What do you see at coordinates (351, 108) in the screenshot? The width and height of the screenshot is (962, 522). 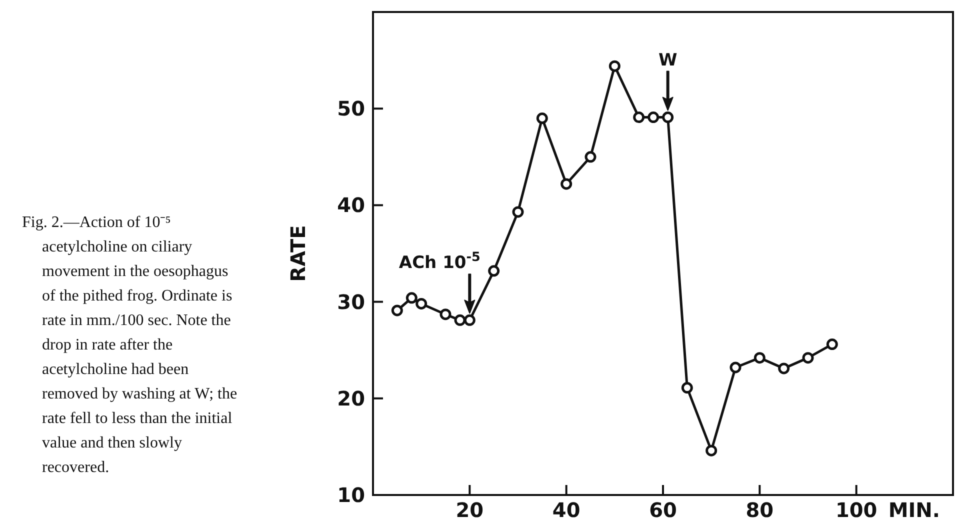 I see `y-tick-label: 50` at bounding box center [351, 108].